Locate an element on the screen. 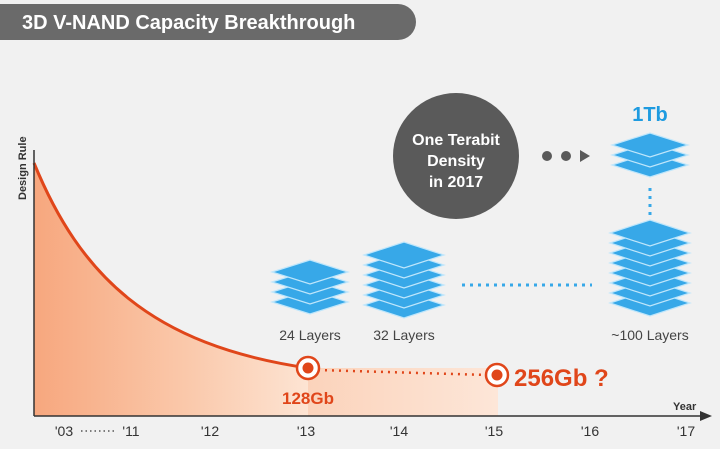  x-tick-label: '03 is located at coordinates (64, 431).